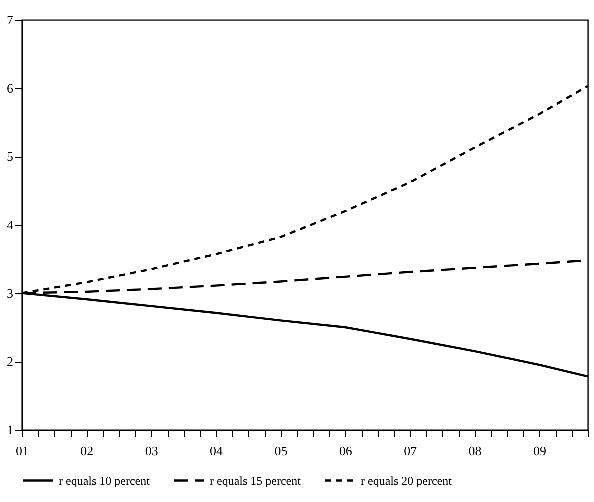 The width and height of the screenshot is (594, 502). I want to click on y-tick-label: 1, so click(10, 430).